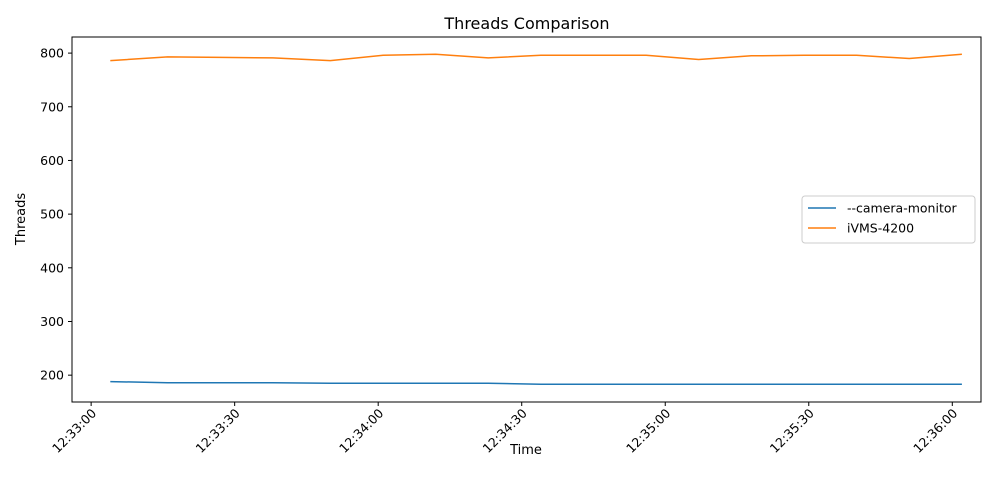 This screenshot has width=1000, height=500. Describe the element at coordinates (52, 214) in the screenshot. I see `y-tick-label: 500` at that location.